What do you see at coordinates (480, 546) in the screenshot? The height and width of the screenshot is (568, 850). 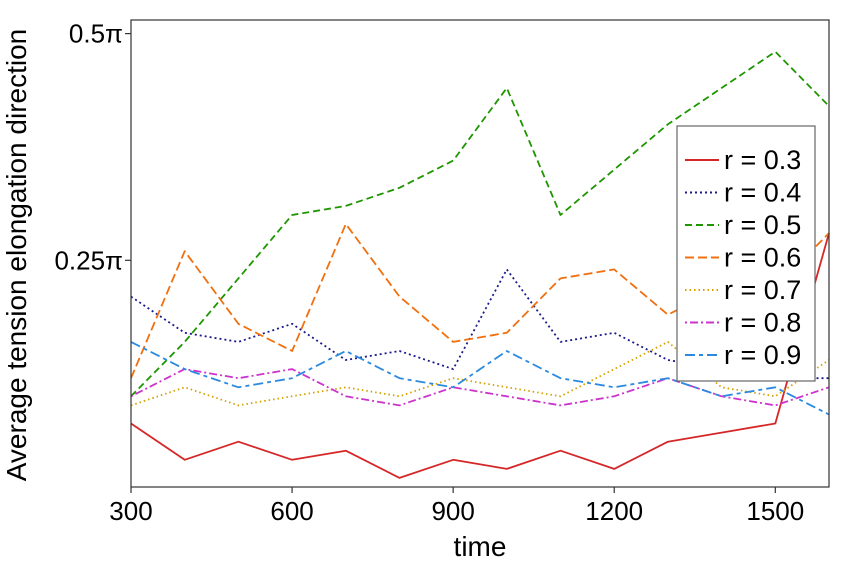 I see `x-axis-title: time` at bounding box center [480, 546].